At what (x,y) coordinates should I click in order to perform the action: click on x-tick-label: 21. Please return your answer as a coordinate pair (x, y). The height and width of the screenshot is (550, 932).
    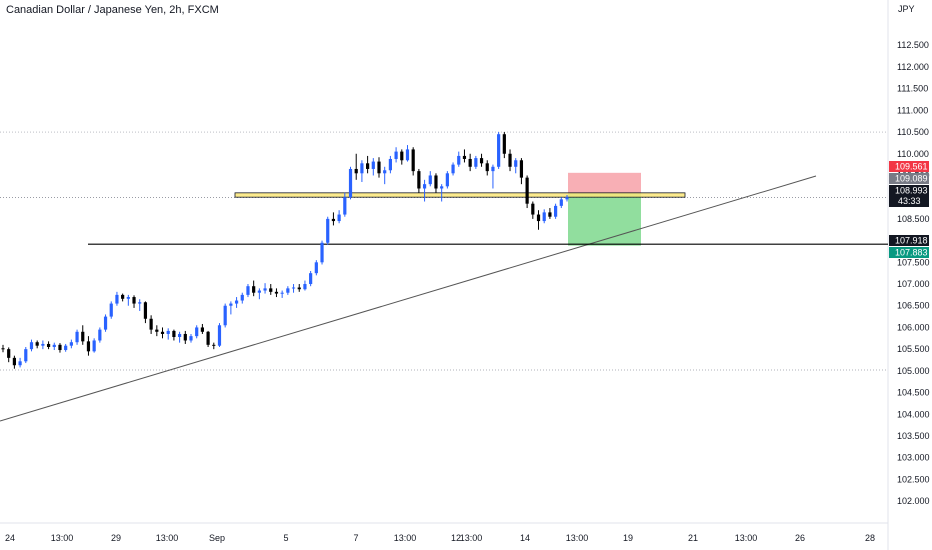
    Looking at the image, I should click on (693, 538).